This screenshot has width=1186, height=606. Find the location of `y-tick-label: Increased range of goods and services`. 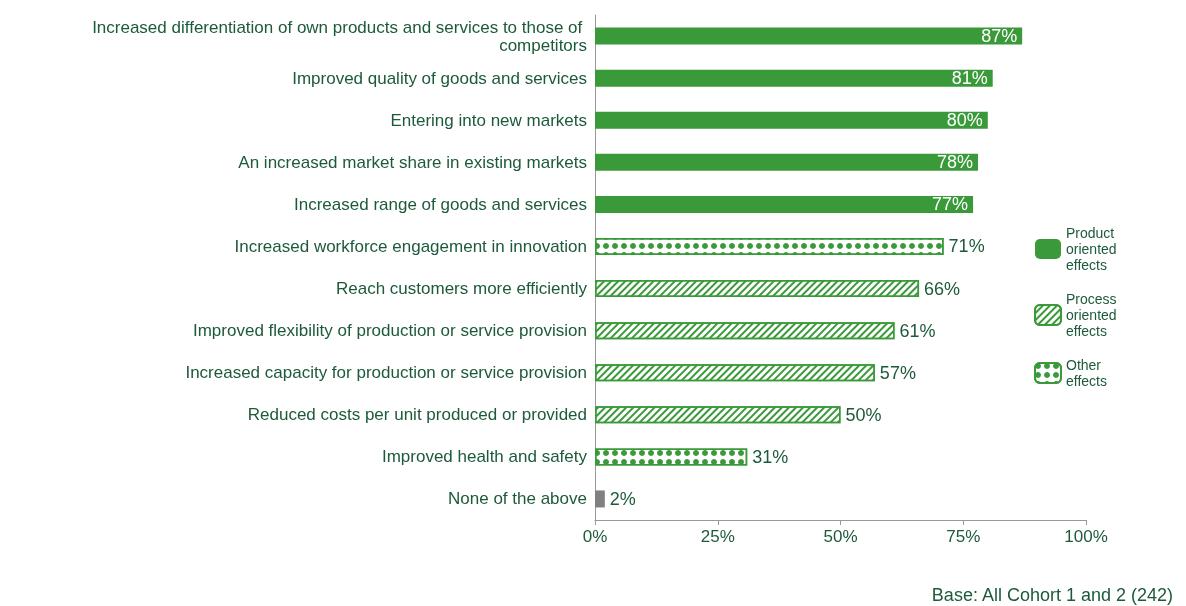

y-tick-label: Increased range of goods and services is located at coordinates (440, 204).